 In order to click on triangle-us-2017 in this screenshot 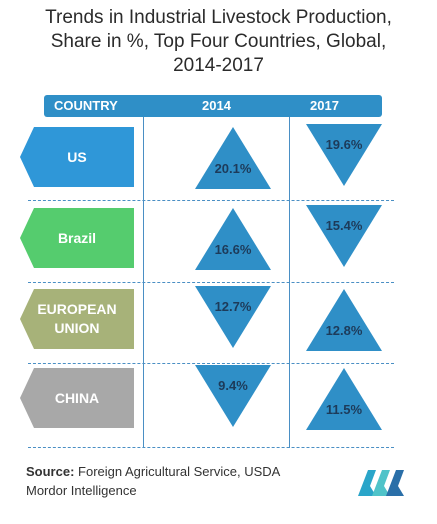, I will do `click(344, 155)`.